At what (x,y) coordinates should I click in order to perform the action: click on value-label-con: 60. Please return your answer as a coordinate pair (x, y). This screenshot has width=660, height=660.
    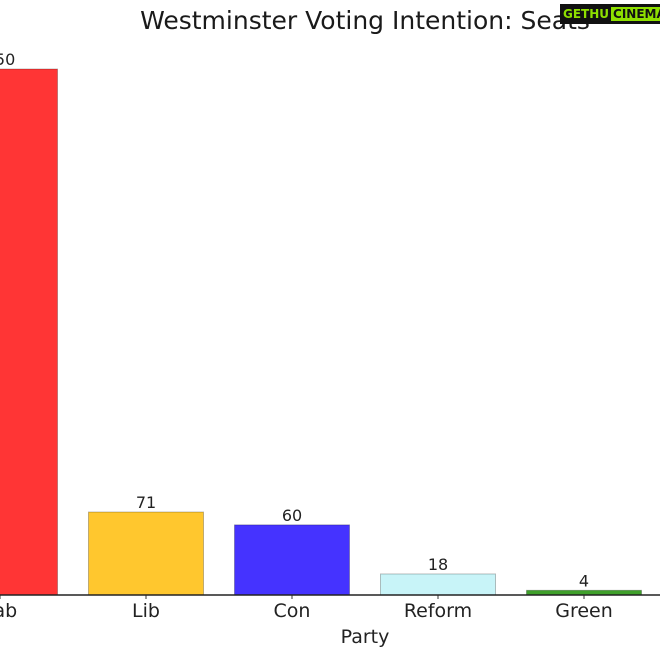
    Looking at the image, I should click on (292, 515).